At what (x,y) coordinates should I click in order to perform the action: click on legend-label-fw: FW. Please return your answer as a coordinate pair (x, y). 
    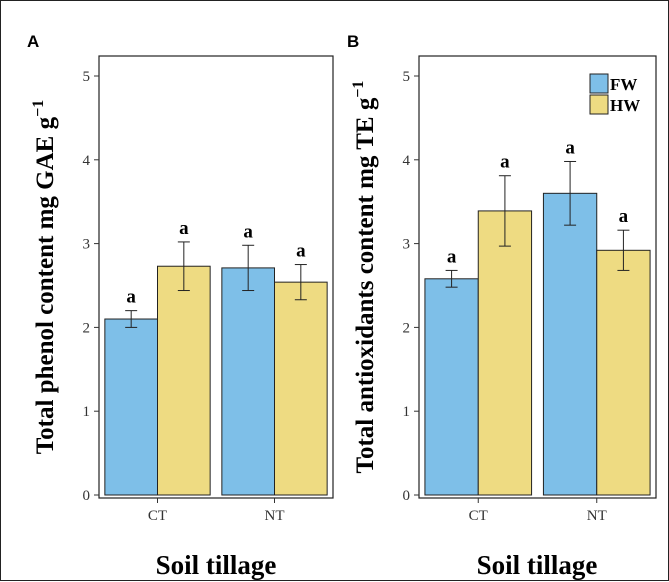
    Looking at the image, I should click on (623, 84).